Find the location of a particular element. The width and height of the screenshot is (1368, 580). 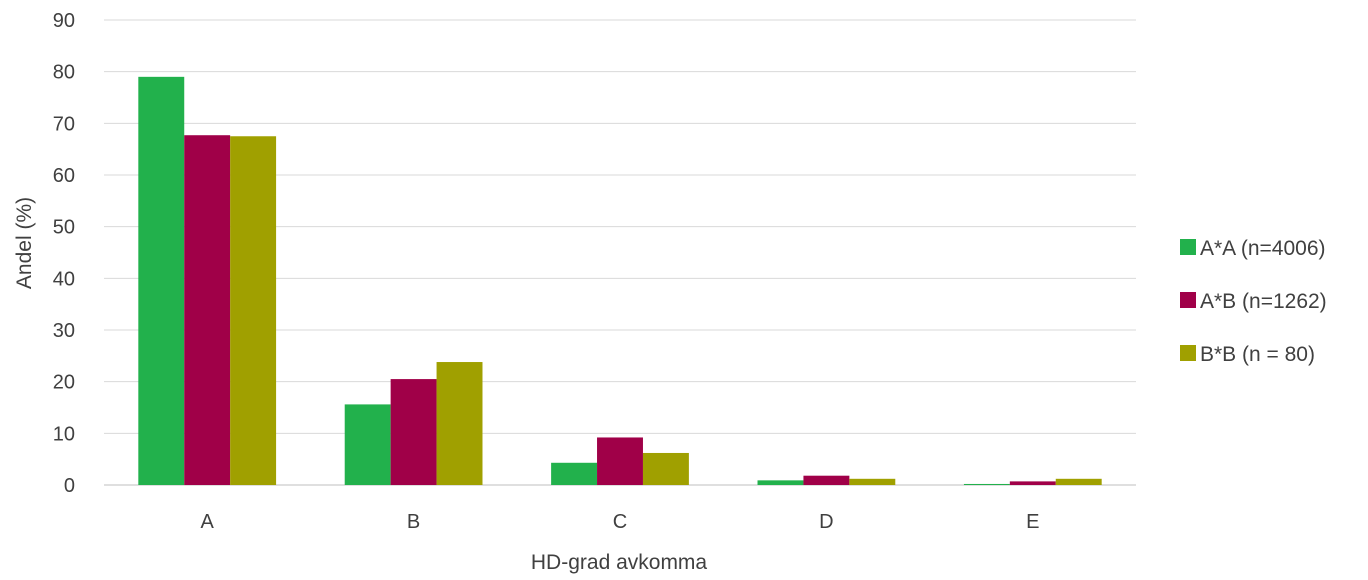

x-axis-title: HD-grad avkomma is located at coordinates (619, 562).